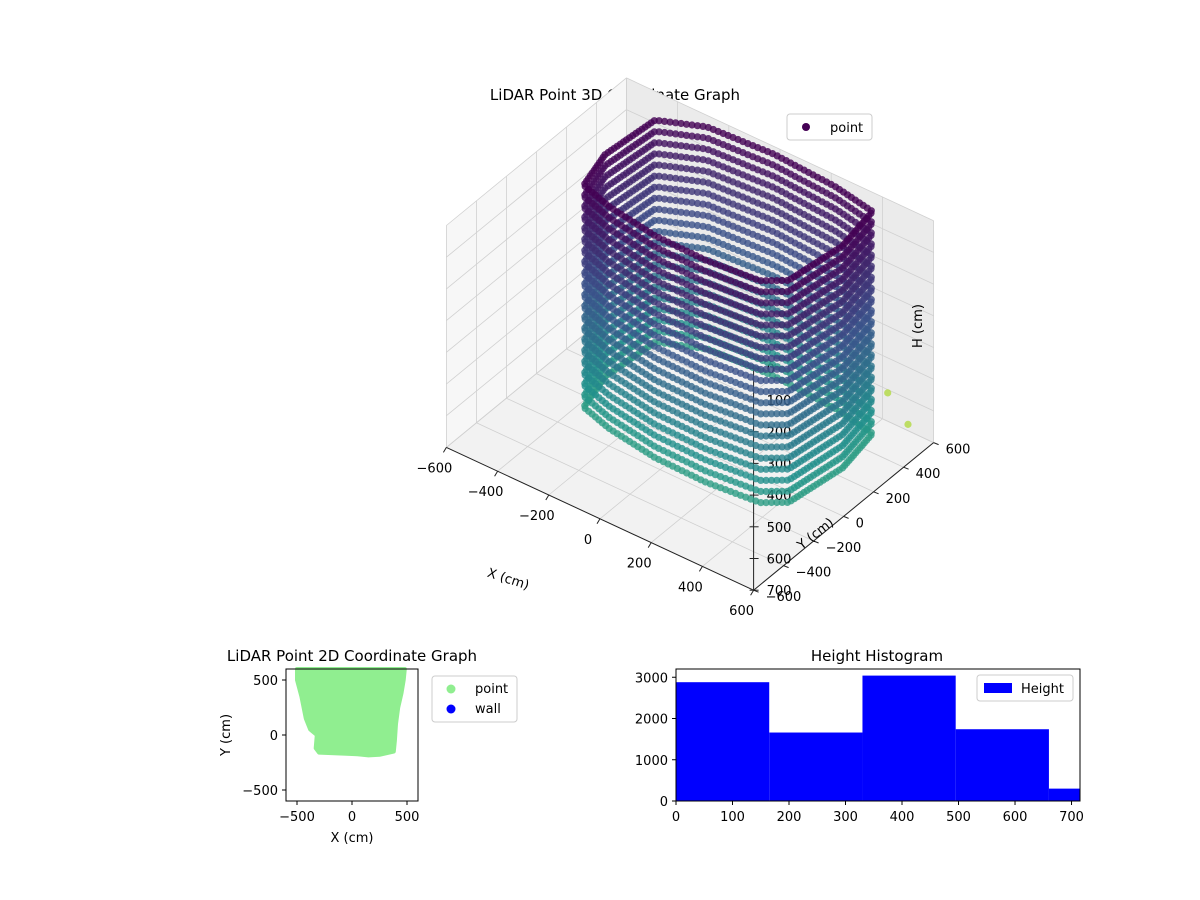  What do you see at coordinates (265, 681) in the screenshot?
I see `chart-2d-y-tick-label: 500` at bounding box center [265, 681].